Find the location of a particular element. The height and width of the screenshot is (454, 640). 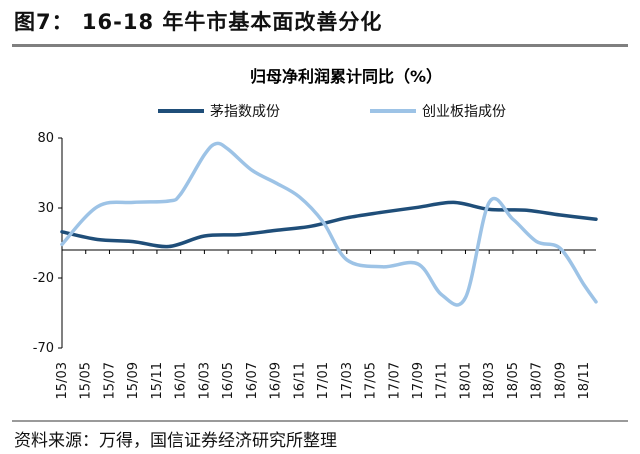

x-tick-label: 18/07 is located at coordinates (537, 380).